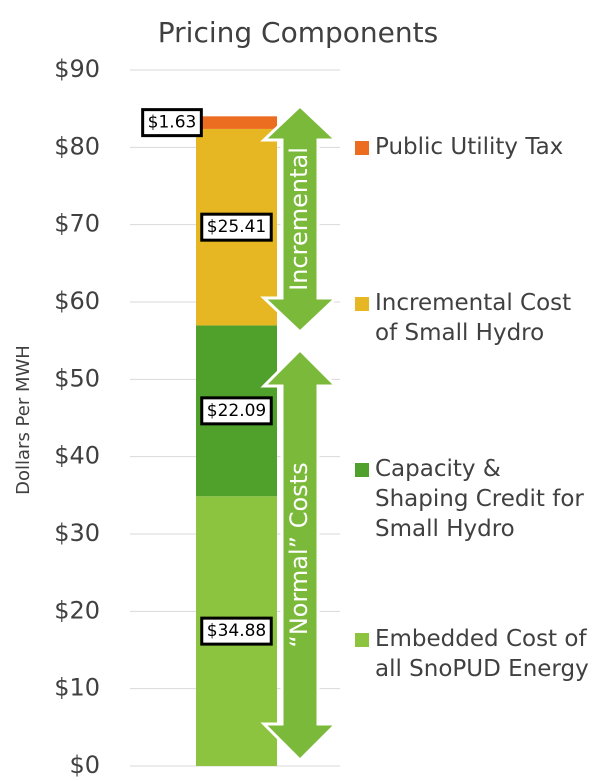 Image resolution: width=602 pixels, height=781 pixels. I want to click on value-label: $34.88, so click(236, 631).